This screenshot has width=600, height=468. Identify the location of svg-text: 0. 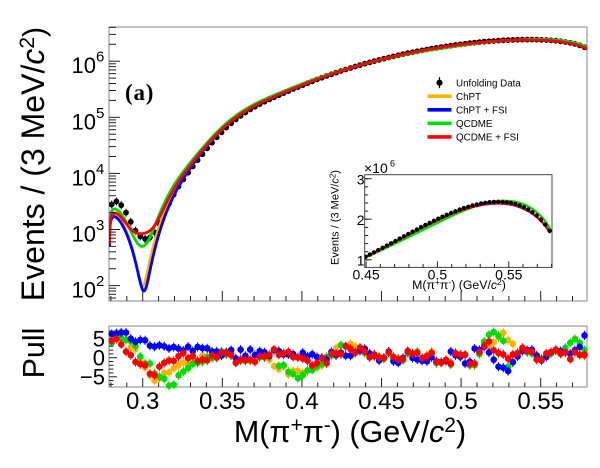
(99, 358).